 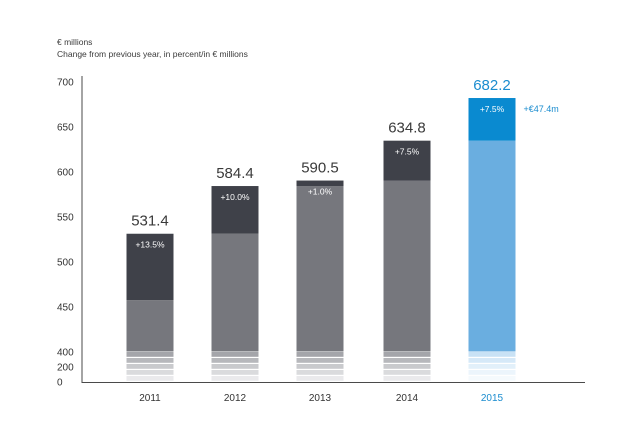 What do you see at coordinates (407, 398) in the screenshot?
I see `x-tick-label: 2014` at bounding box center [407, 398].